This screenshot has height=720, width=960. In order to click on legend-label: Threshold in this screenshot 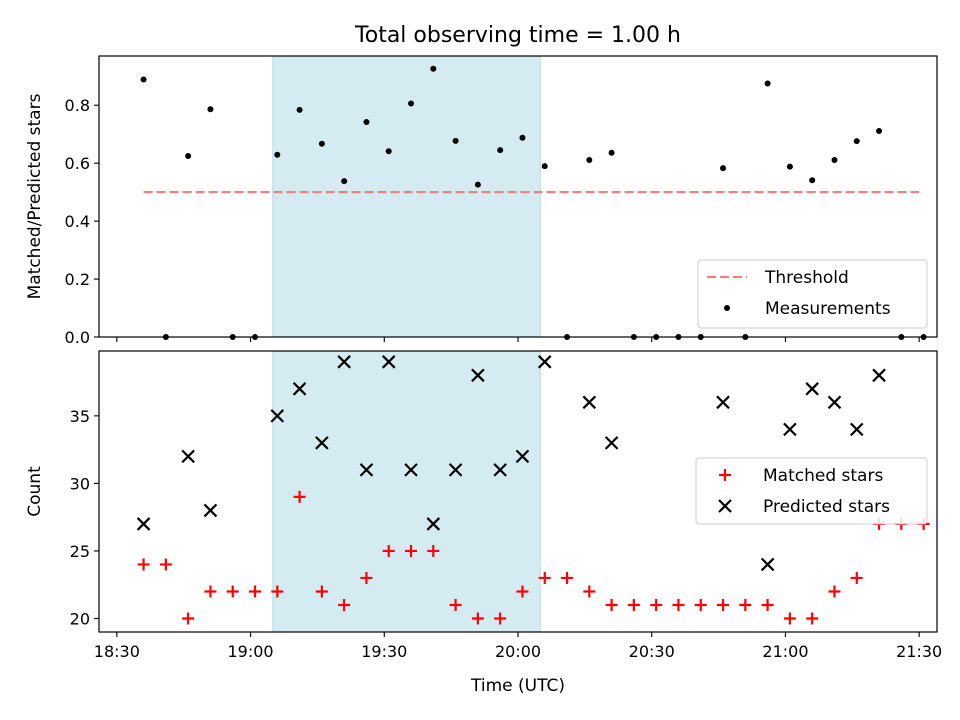, I will do `click(806, 278)`.